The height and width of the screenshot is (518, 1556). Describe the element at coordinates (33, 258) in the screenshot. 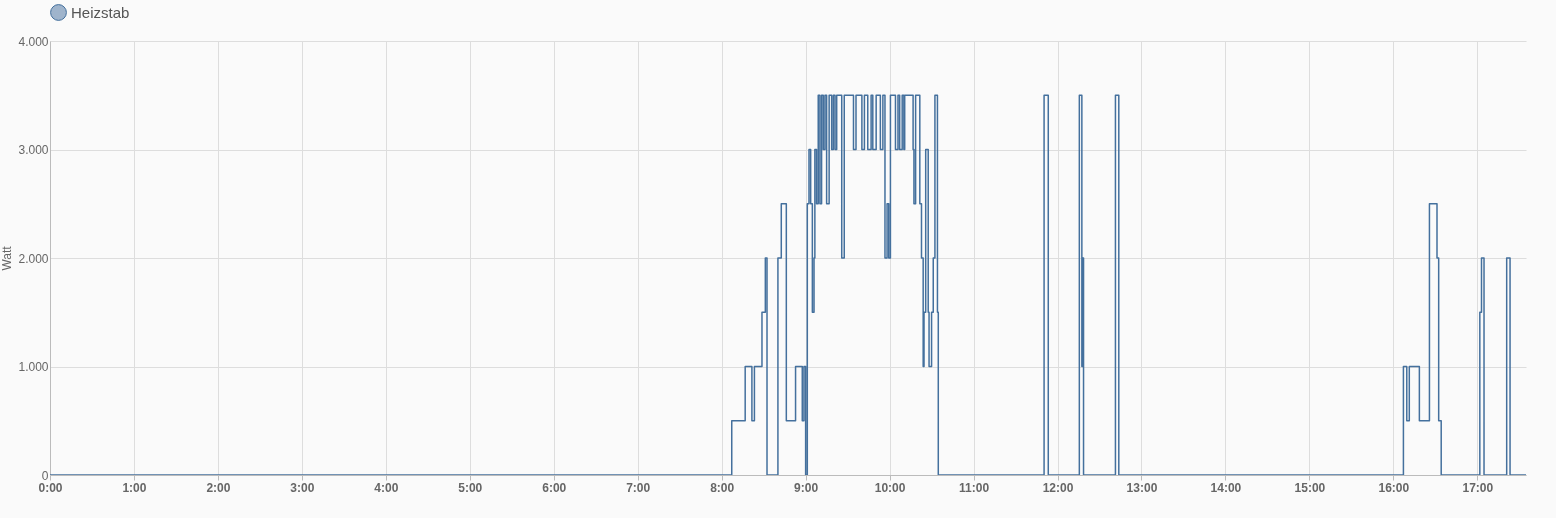

I see `y-tick-label: 2.000` at that location.